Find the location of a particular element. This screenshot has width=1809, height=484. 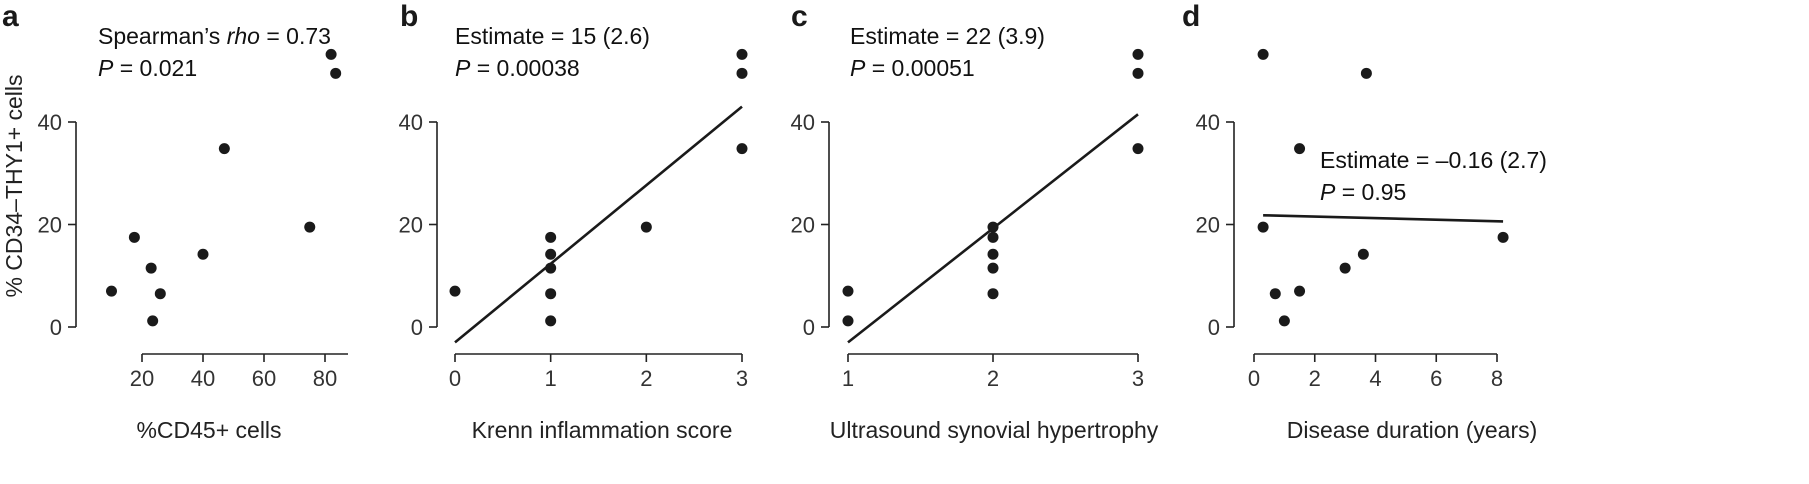

x-axis-label: Krenn inflammation score is located at coordinates (602, 430).